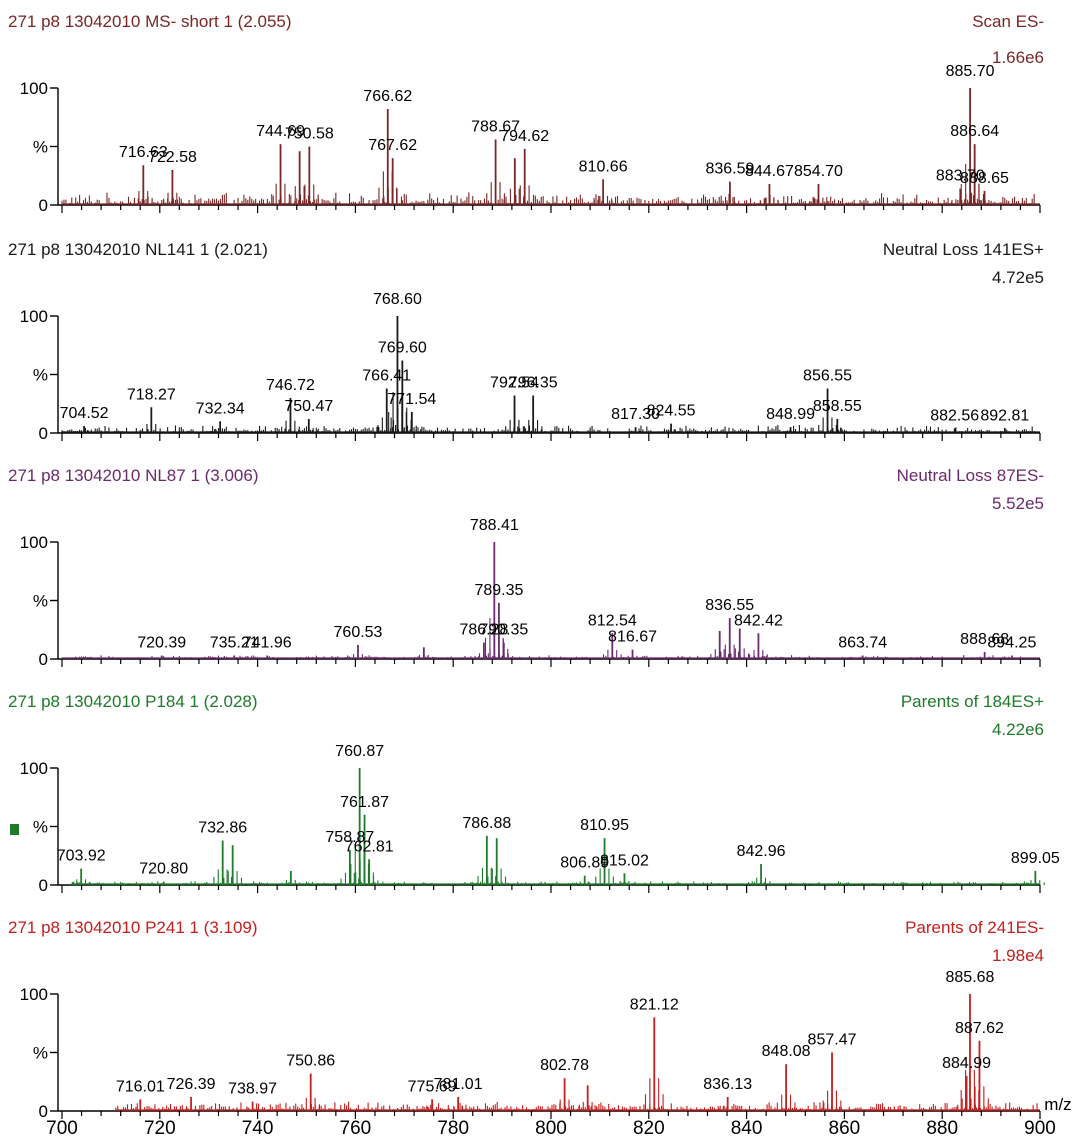  What do you see at coordinates (1008, 21) in the screenshot?
I see `scan-type-label: Scan ES-` at bounding box center [1008, 21].